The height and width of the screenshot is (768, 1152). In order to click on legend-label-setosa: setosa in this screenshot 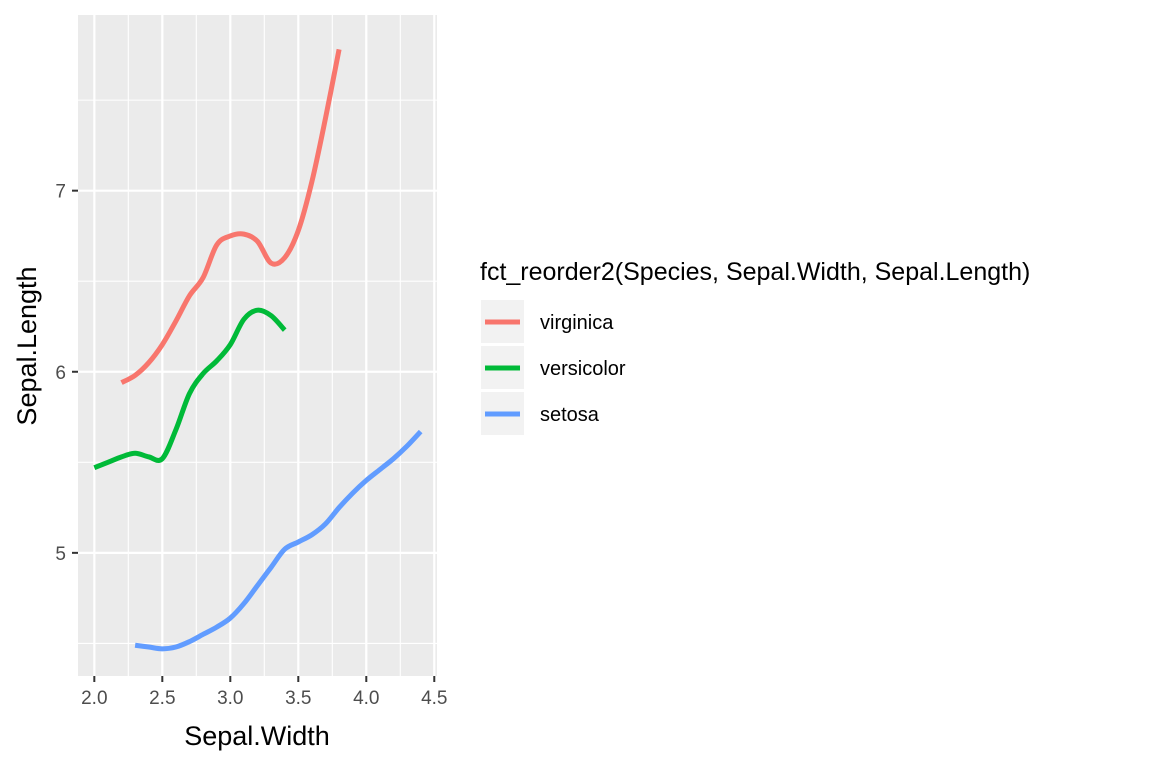, I will do `click(570, 415)`.